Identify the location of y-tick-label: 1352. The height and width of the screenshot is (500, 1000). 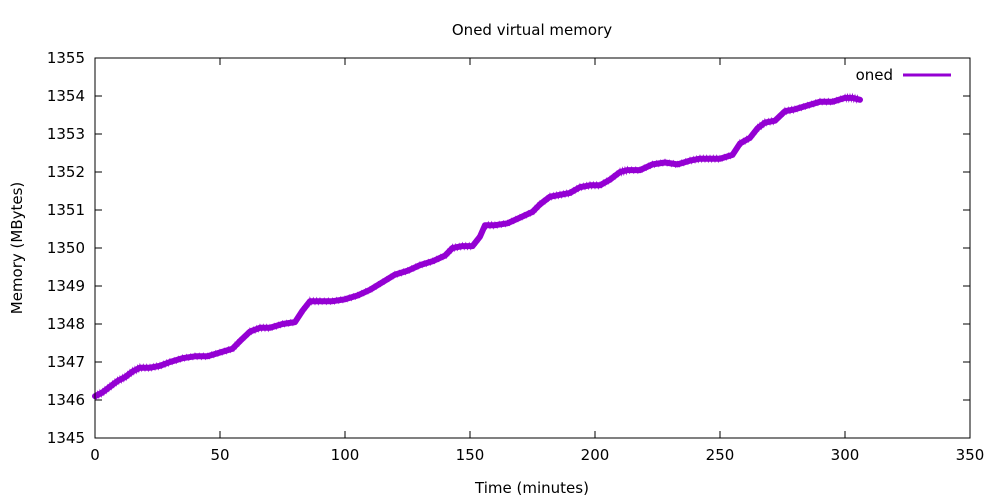
(66, 172).